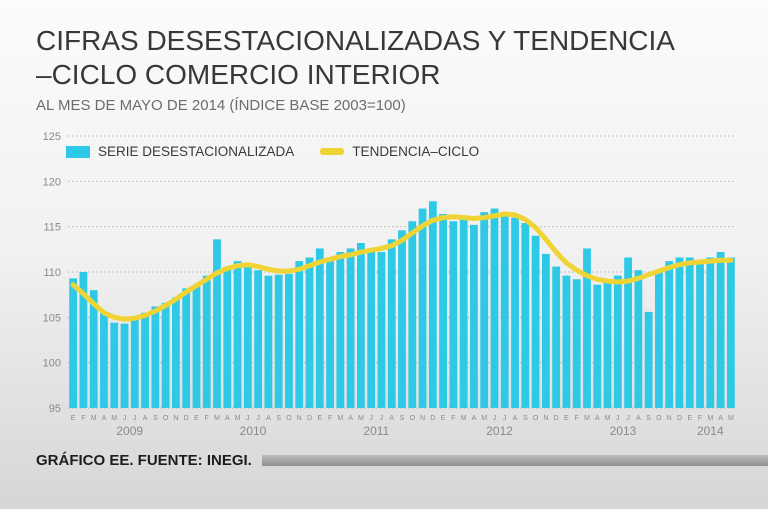 This screenshot has width=768, height=509. What do you see at coordinates (514, 461) in the screenshot?
I see `footer-divider-bar` at bounding box center [514, 461].